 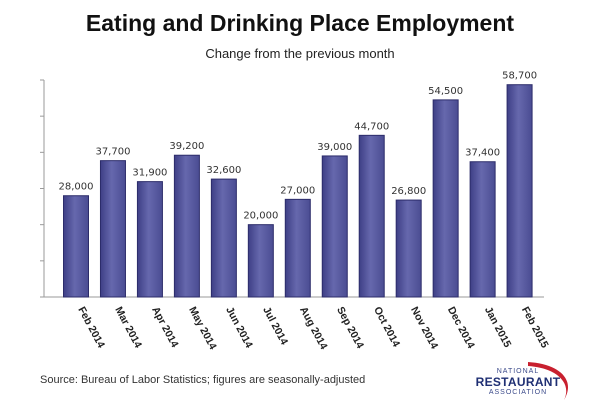 What do you see at coordinates (186, 146) in the screenshot?
I see `data-label: 39,200` at bounding box center [186, 146].